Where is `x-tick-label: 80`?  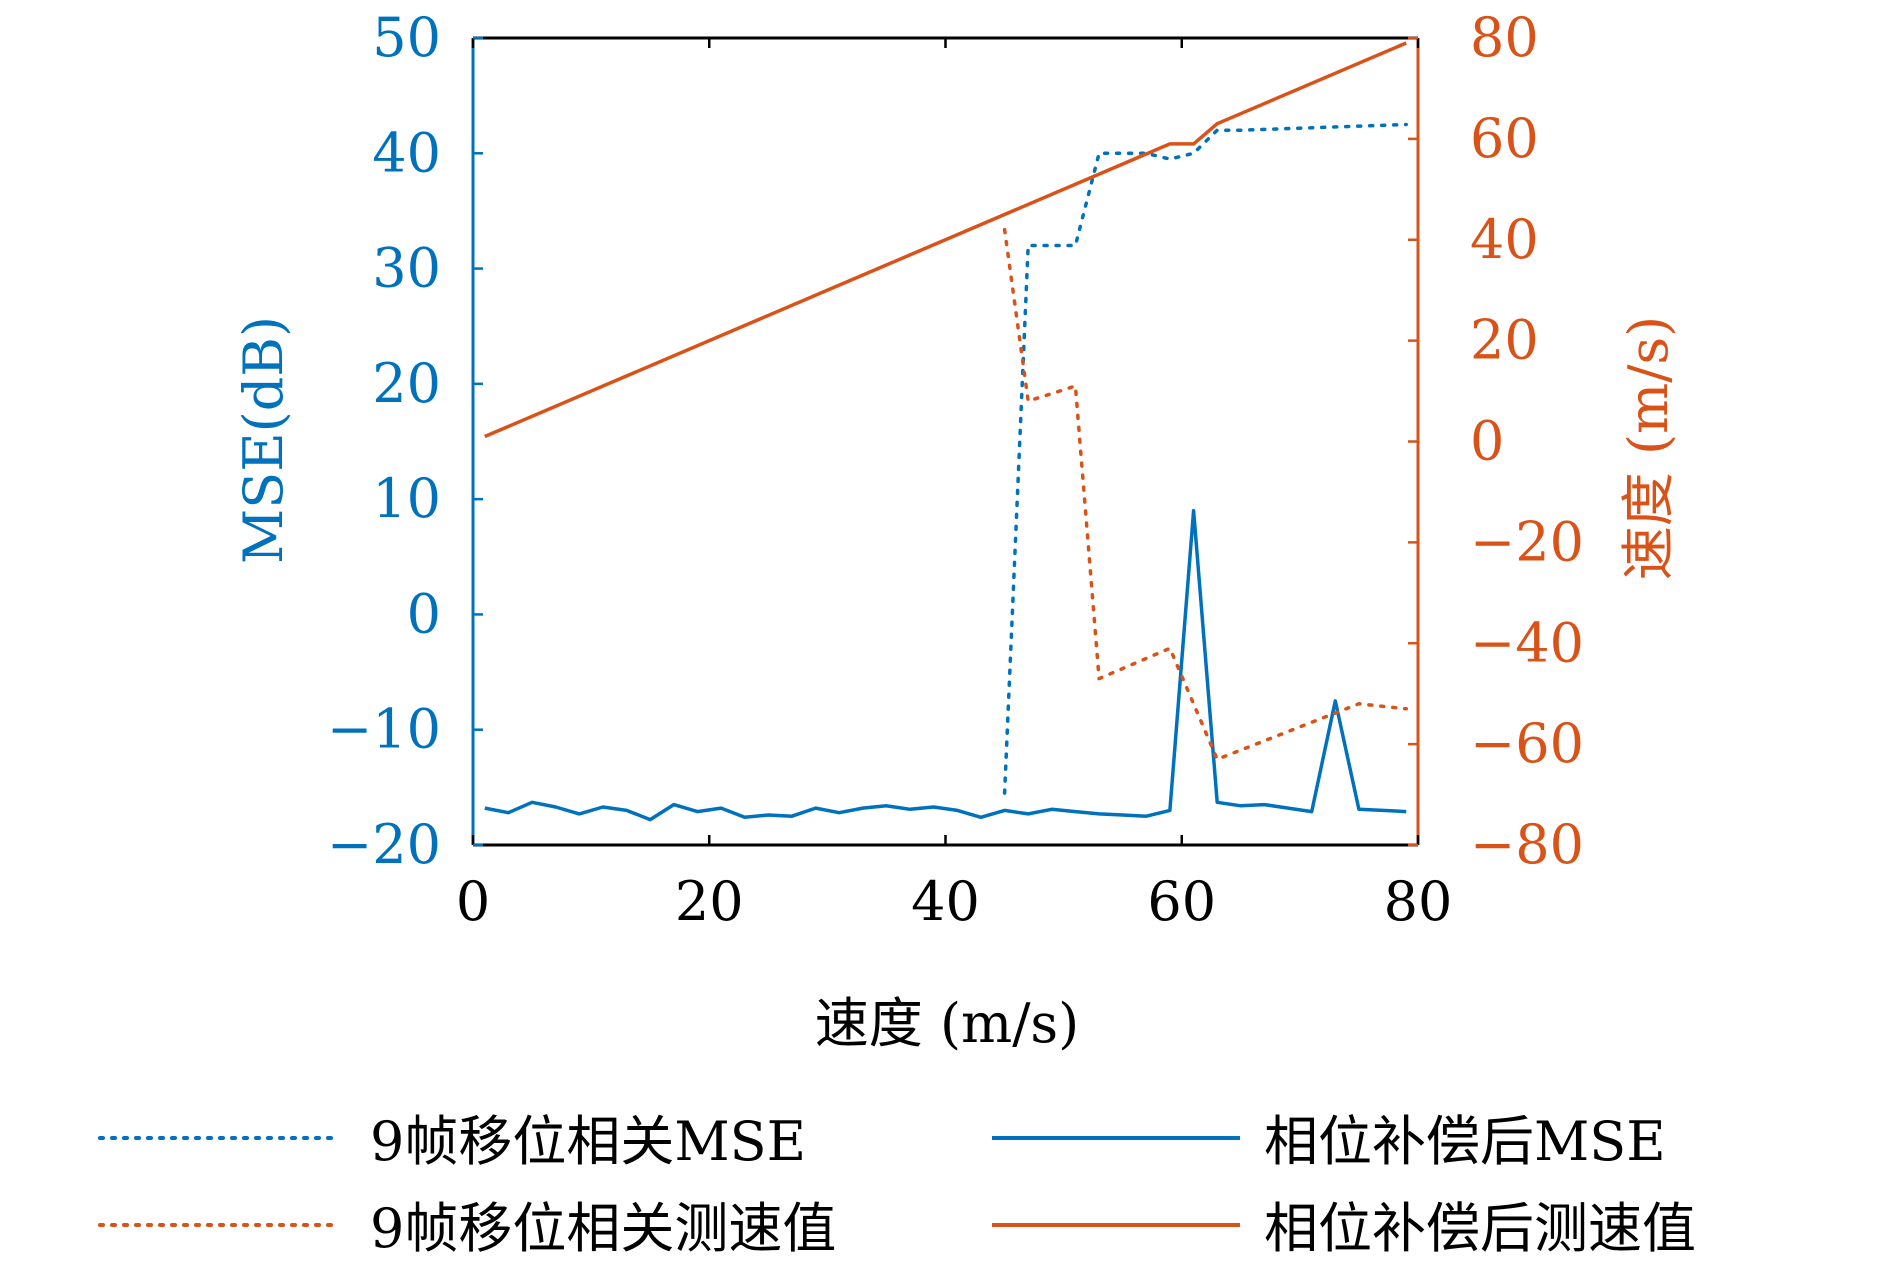 x-tick-label: 80 is located at coordinates (1418, 901).